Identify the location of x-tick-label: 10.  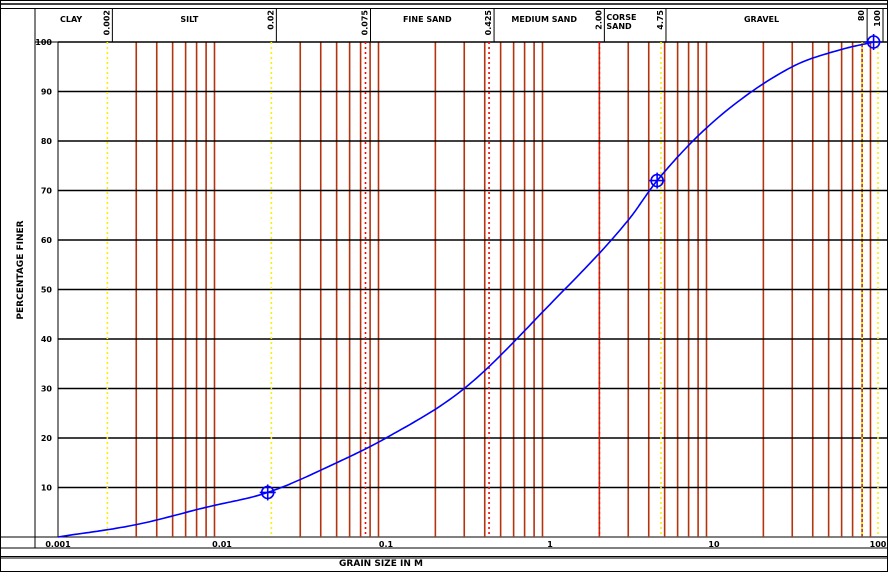
(714, 544).